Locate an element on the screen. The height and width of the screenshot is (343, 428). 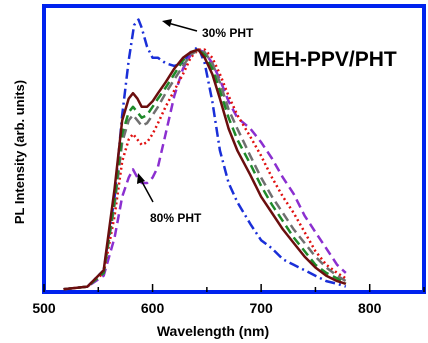
annotation-30: 30% PHT is located at coordinates (228, 33).